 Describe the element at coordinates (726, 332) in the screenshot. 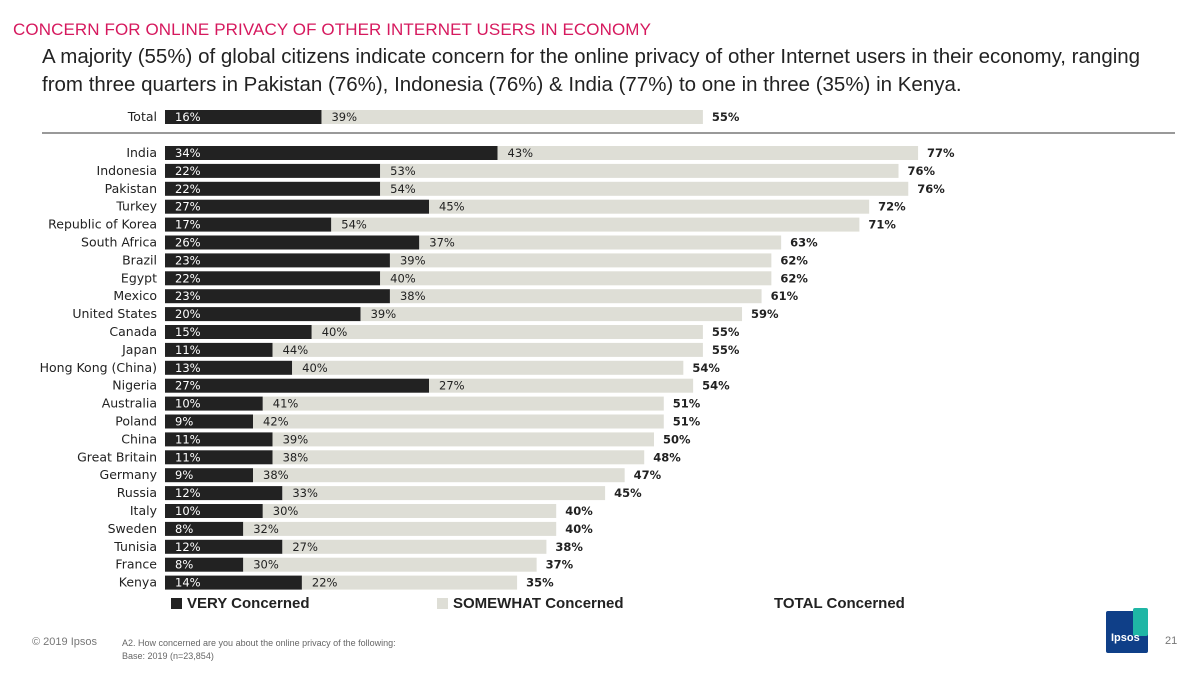

I see `data-label-total-canada: 55%` at that location.